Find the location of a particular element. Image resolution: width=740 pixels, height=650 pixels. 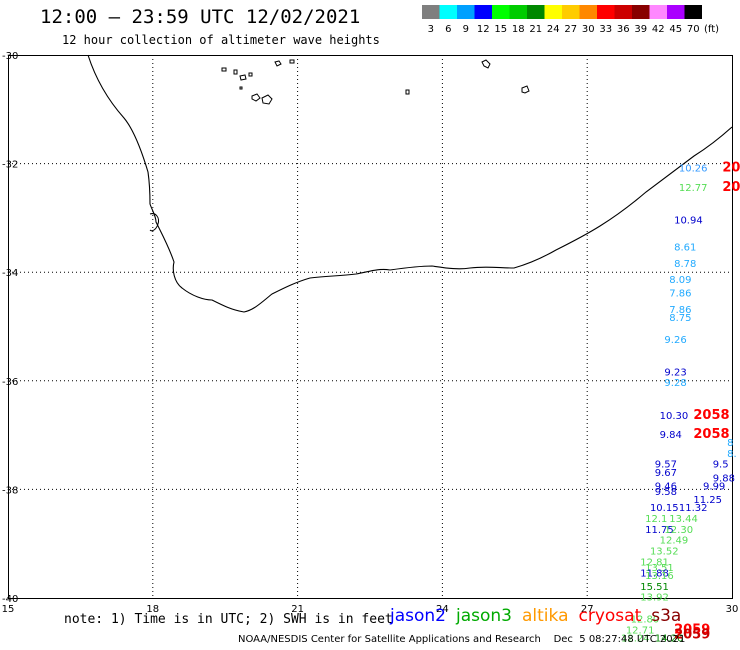

map-title: 12:00 – 23:59 UTC 12/02/2021 is located at coordinates (200, 17).